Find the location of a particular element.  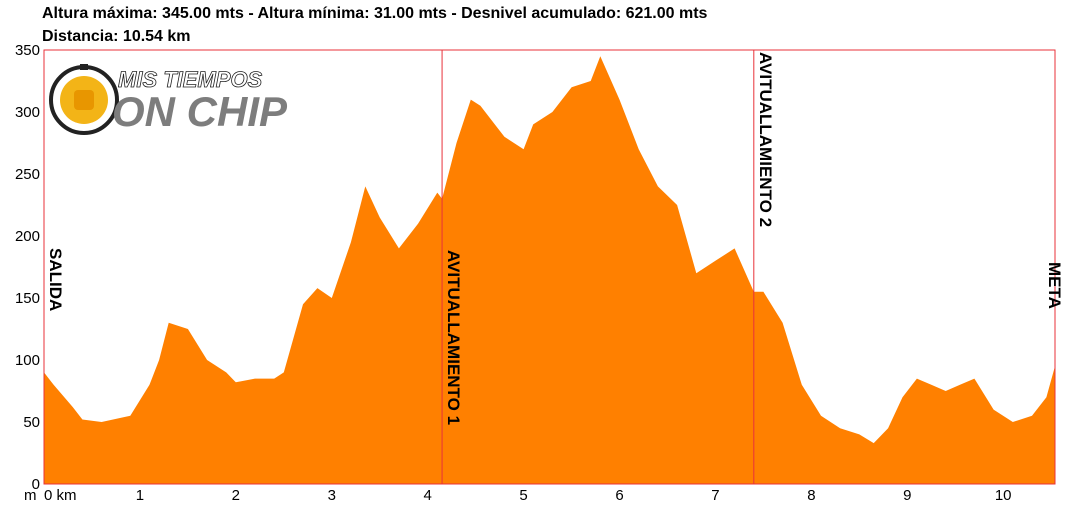

y-tick-label: 150 is located at coordinates (27, 298).